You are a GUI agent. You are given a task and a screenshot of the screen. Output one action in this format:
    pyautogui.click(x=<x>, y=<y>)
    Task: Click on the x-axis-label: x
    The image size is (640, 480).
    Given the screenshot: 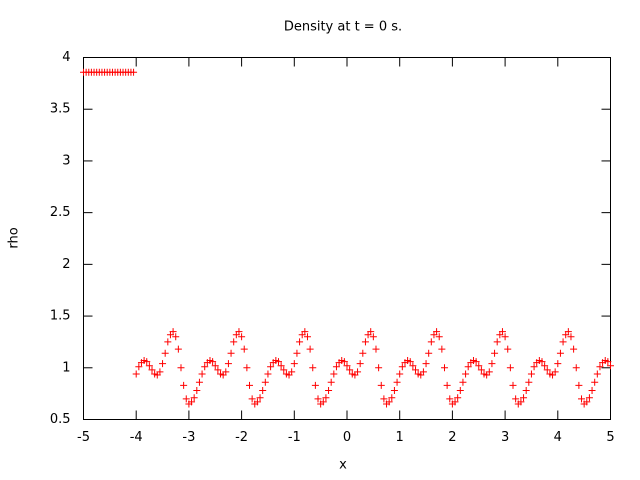 What is the action you would take?
    pyautogui.click(x=343, y=465)
    